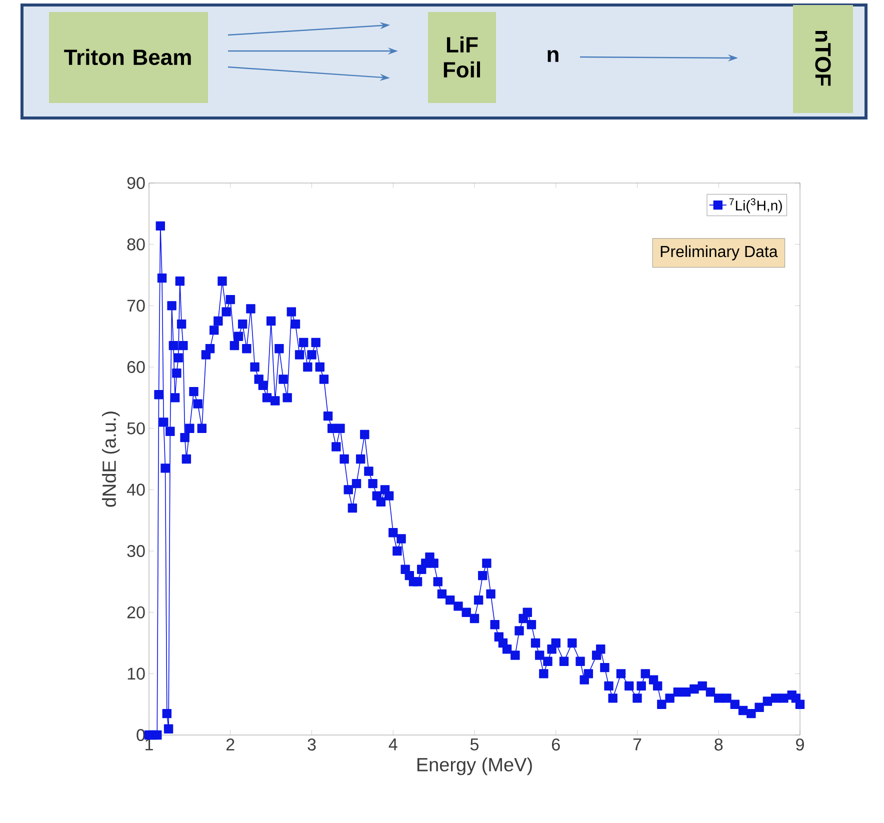 This screenshot has height=823, width=884. I want to click on y-tick-label: 60, so click(136, 367).